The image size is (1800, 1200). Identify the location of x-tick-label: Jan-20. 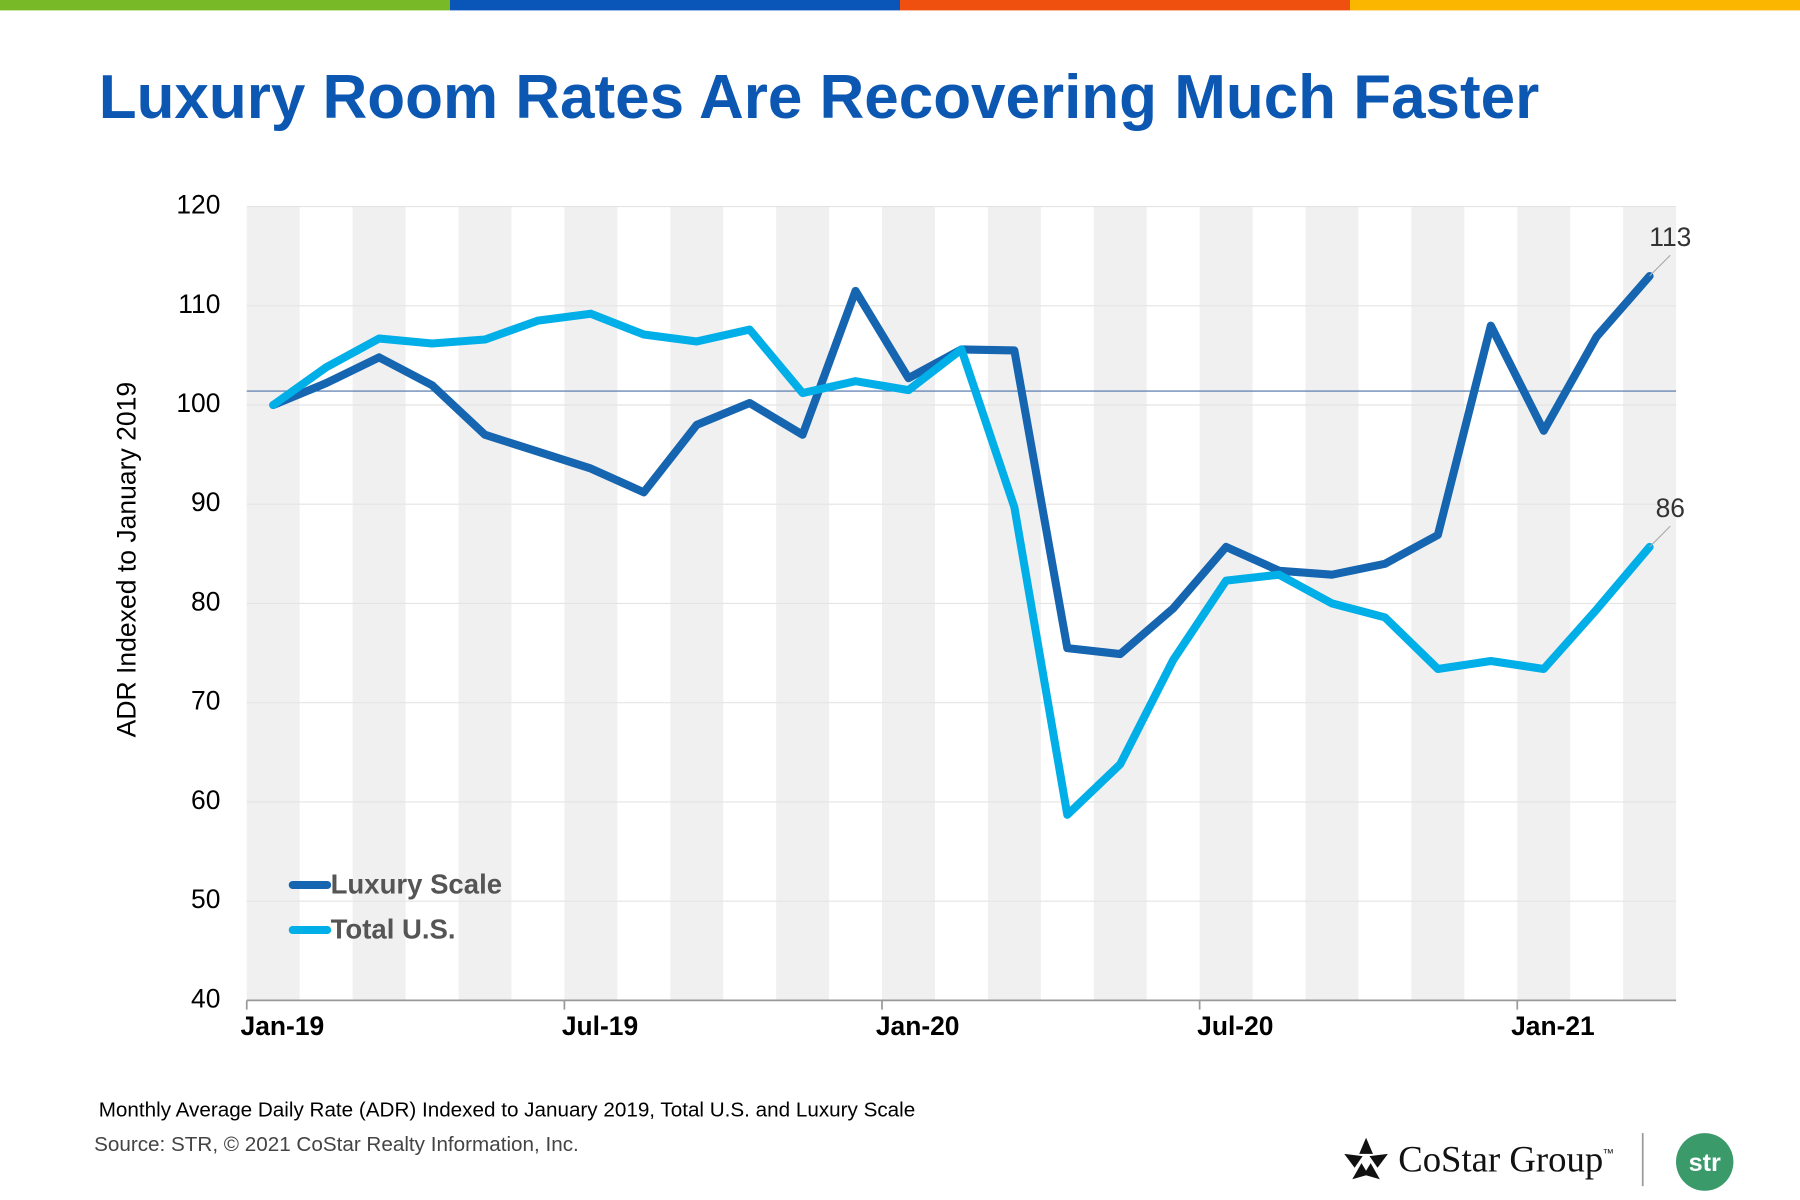
(918, 1026).